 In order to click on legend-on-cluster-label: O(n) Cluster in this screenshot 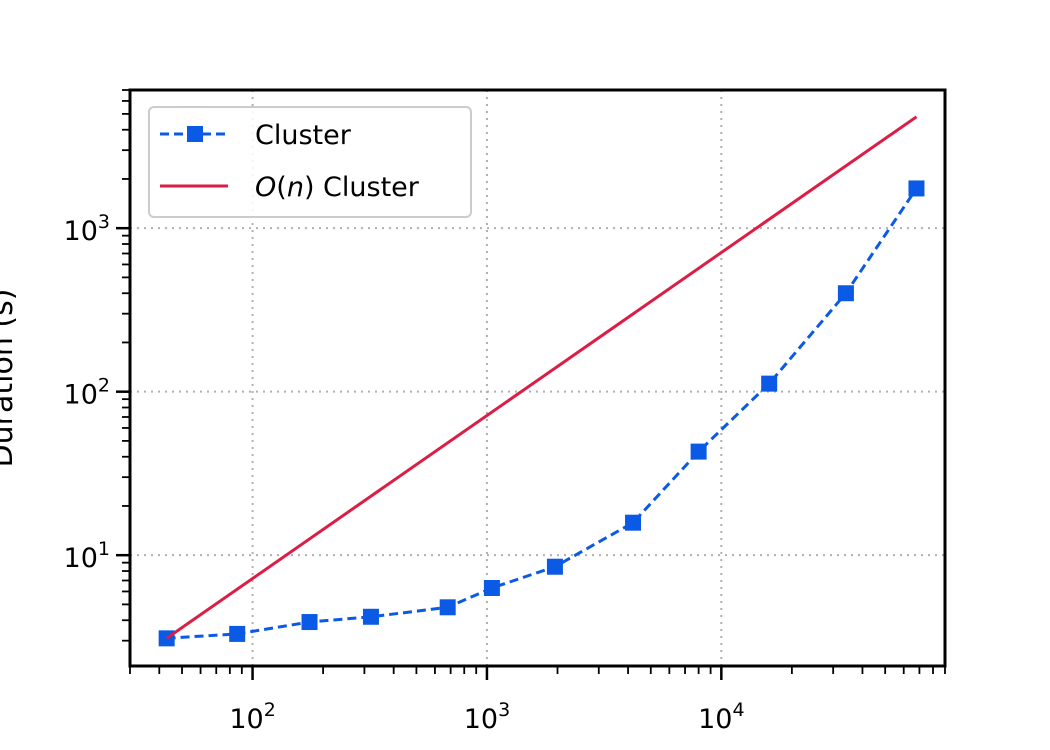, I will do `click(337, 187)`.